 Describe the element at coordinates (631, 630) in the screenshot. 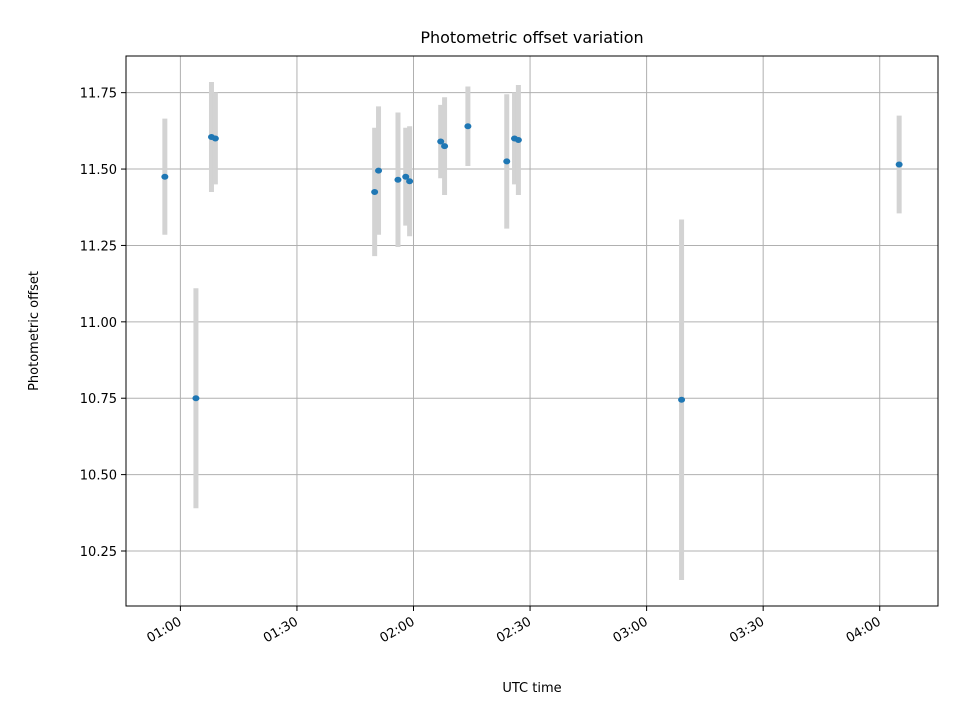

I see `x-tick-label: 03:00` at that location.